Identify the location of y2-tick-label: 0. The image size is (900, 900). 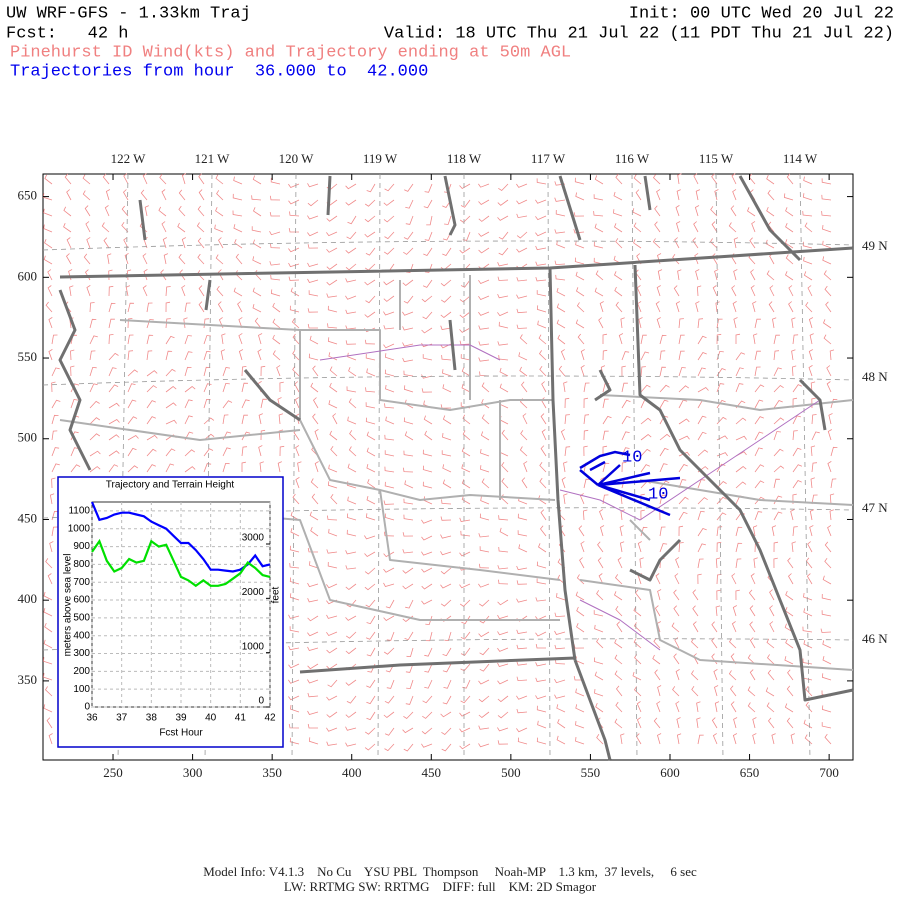
(261, 701).